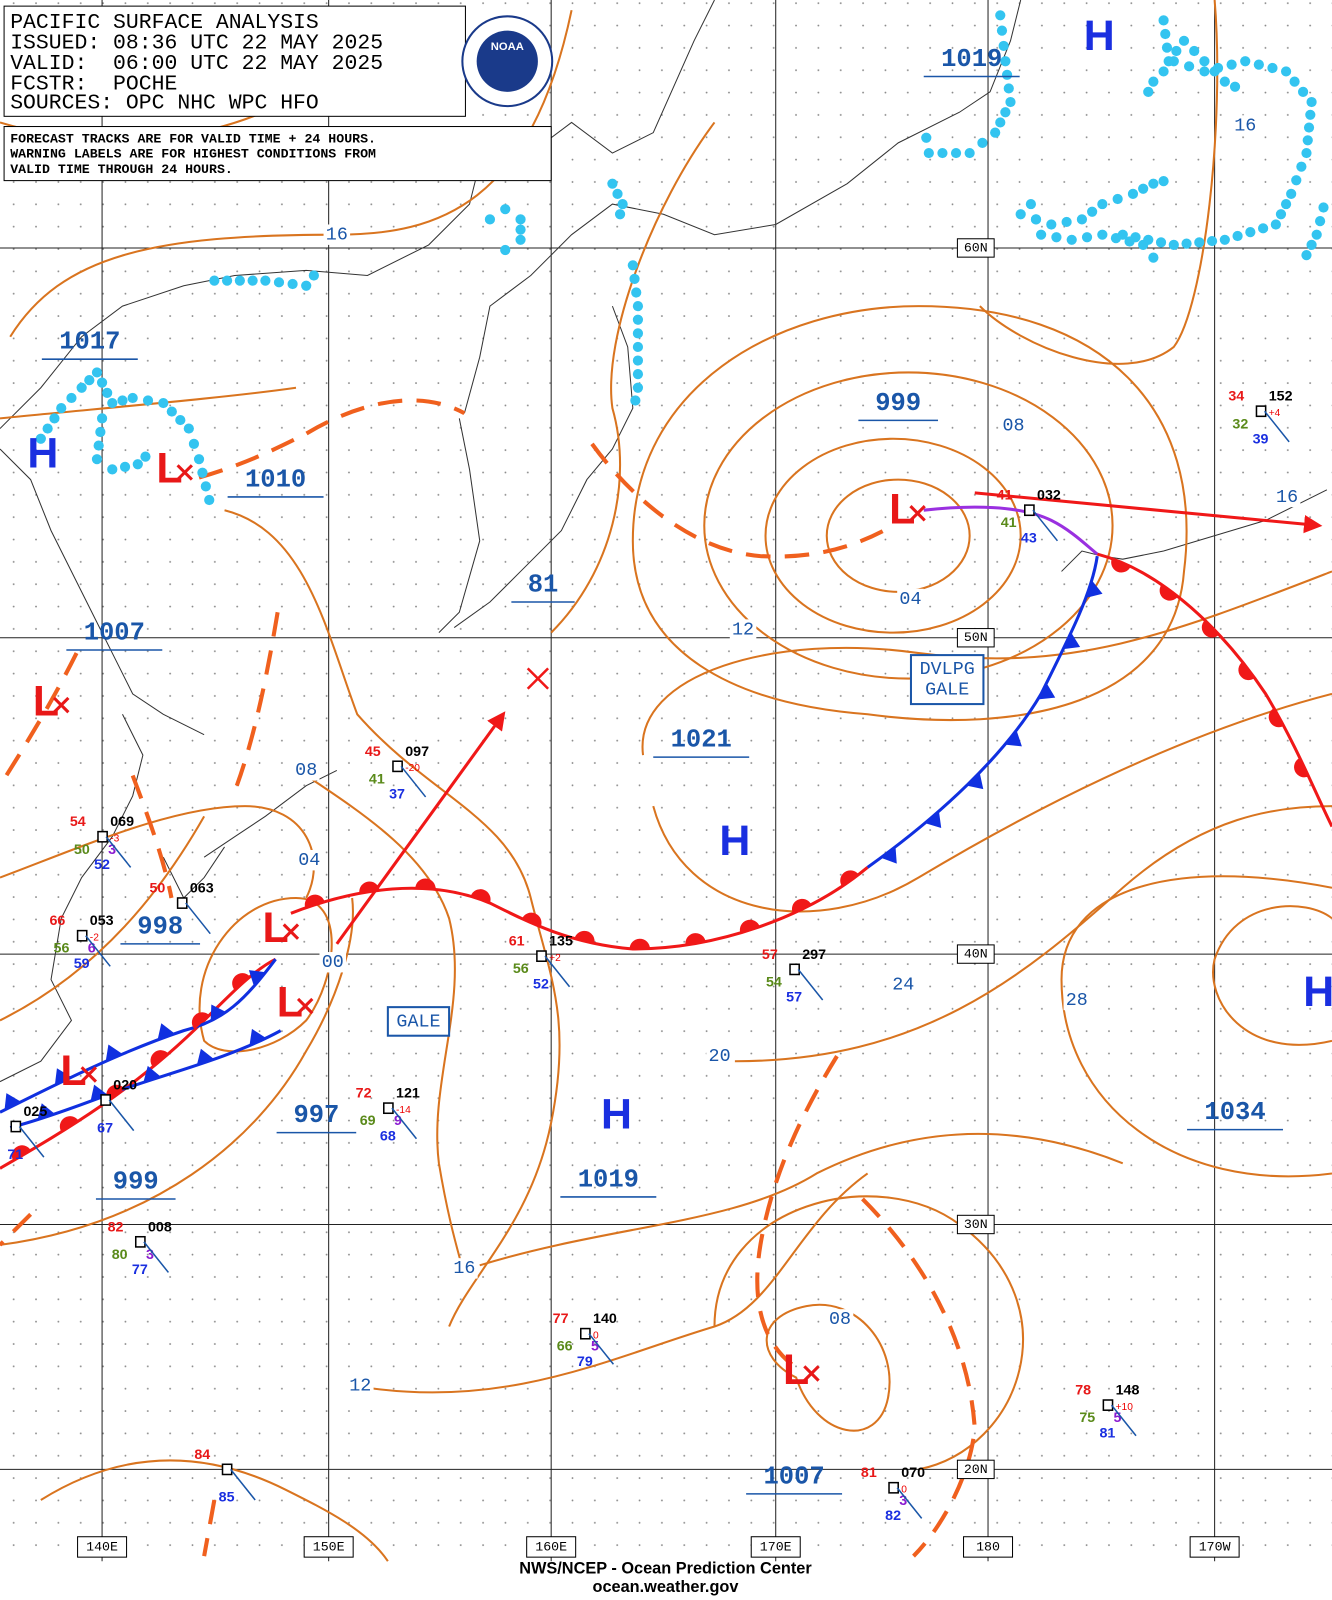 The image size is (1332, 1600). I want to click on station-sst: 71, so click(15, 1155).